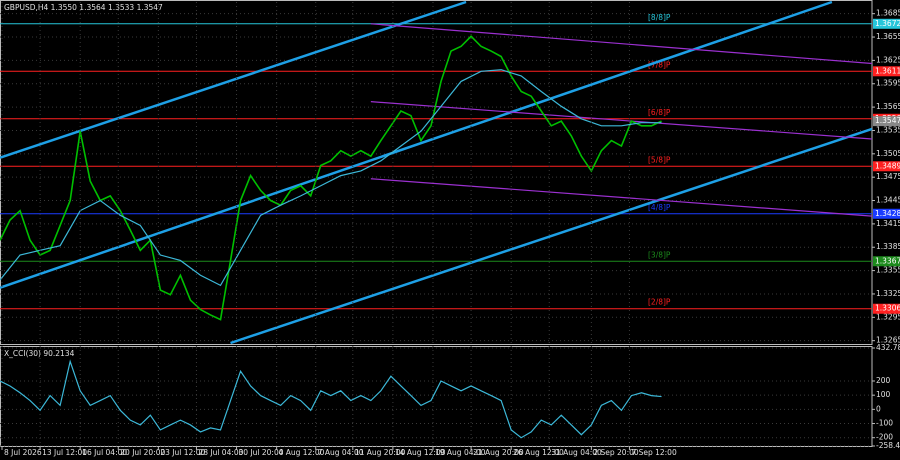  What do you see at coordinates (883, 380) in the screenshot?
I see `y-tick-label: 200` at bounding box center [883, 380].